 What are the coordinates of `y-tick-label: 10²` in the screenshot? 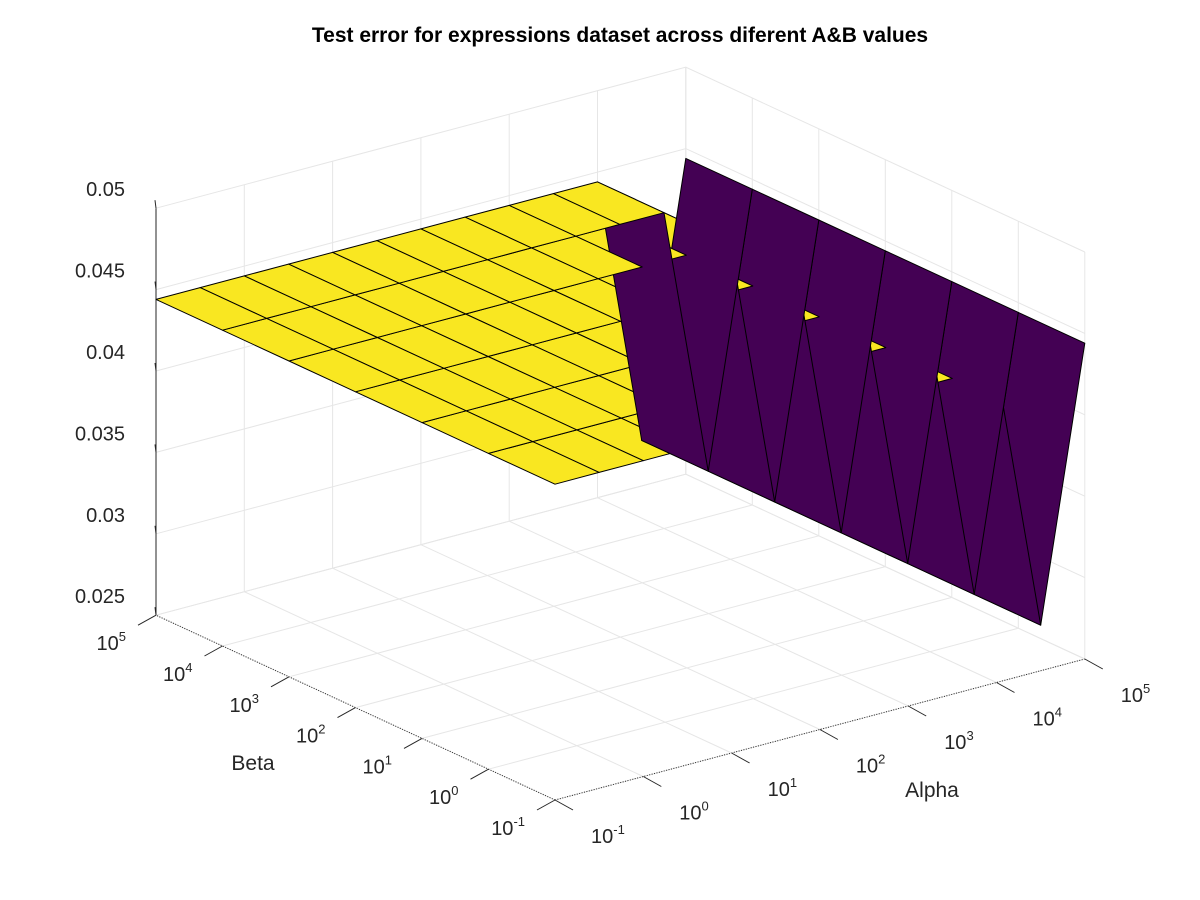 It's located at (310, 735).